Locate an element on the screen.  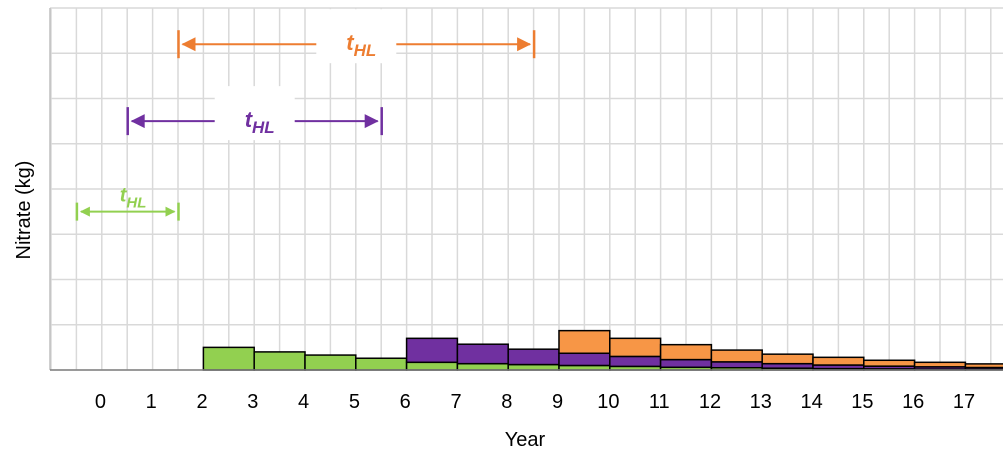
x-tick-label: 10 is located at coordinates (608, 402).